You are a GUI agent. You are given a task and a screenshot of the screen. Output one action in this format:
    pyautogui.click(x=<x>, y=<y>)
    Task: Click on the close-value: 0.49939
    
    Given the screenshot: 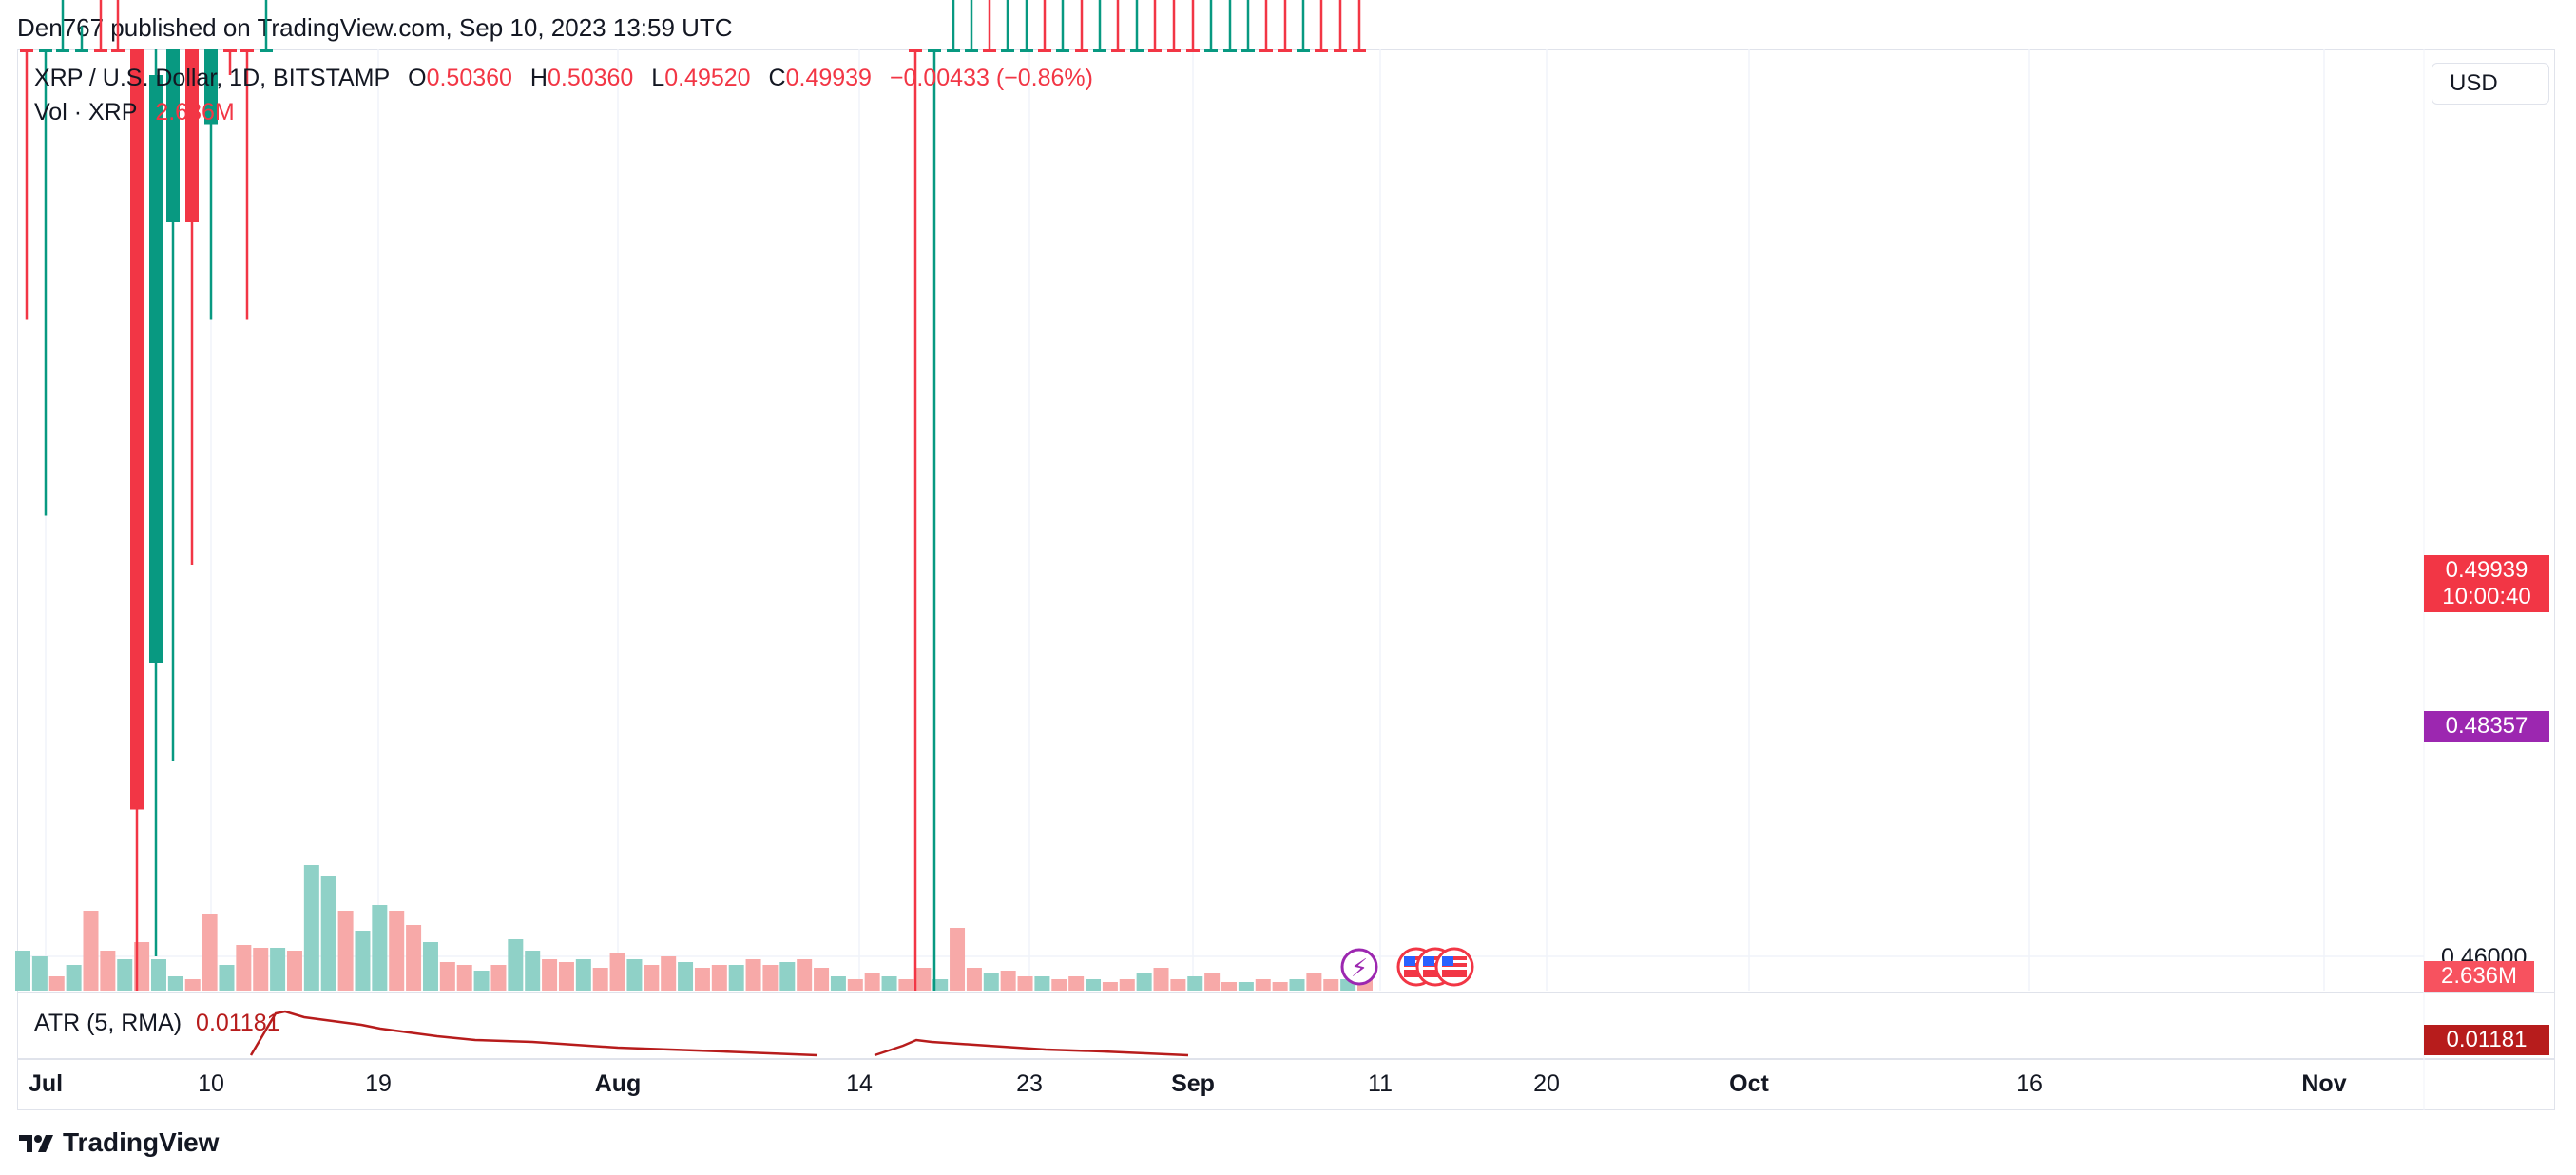 What is the action you would take?
    pyautogui.click(x=828, y=78)
    